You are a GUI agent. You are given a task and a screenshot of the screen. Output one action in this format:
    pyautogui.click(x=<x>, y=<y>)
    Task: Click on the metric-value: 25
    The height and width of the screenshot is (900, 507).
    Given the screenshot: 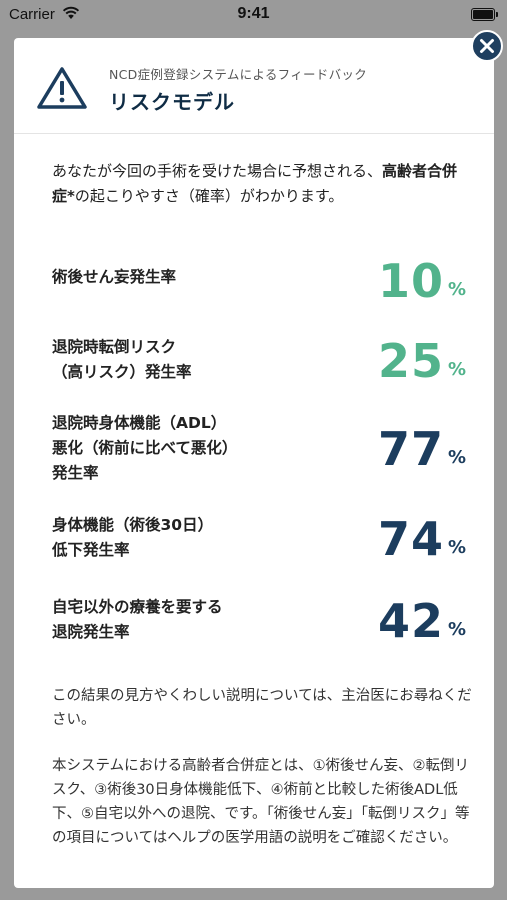 What is the action you would take?
    pyautogui.click(x=410, y=361)
    